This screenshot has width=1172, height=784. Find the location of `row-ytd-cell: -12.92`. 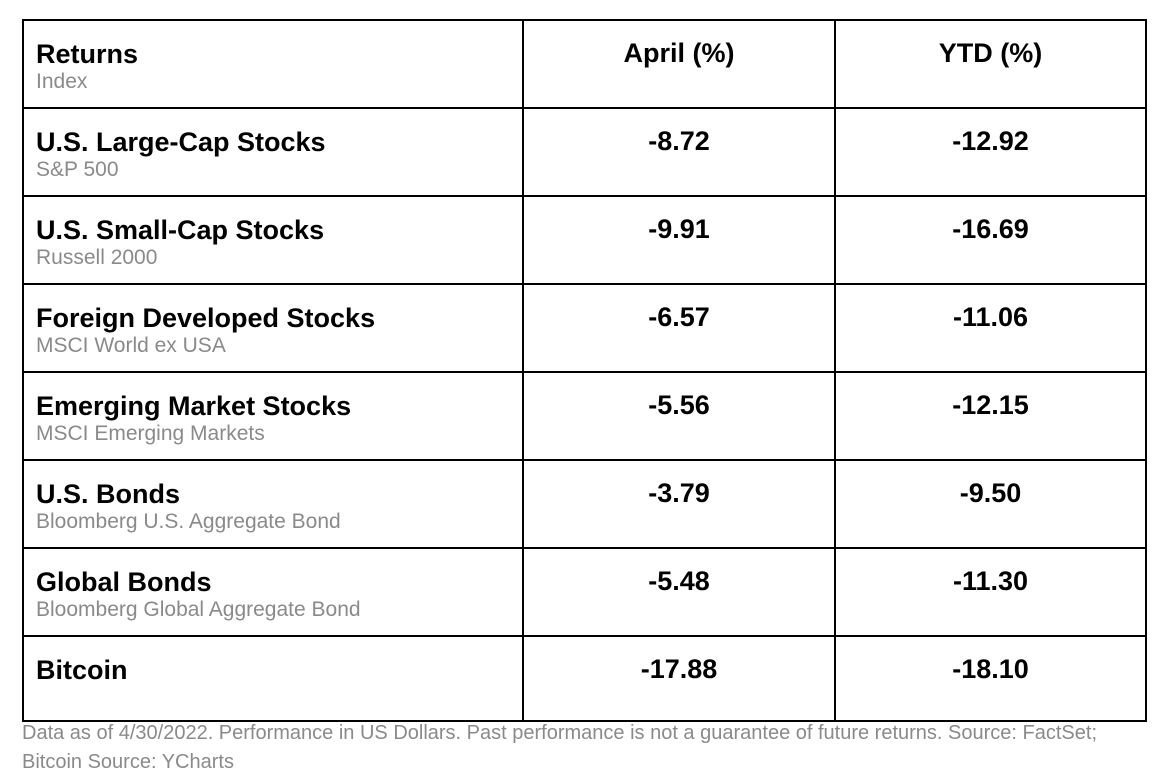

row-ytd-cell: -12.92 is located at coordinates (990, 152).